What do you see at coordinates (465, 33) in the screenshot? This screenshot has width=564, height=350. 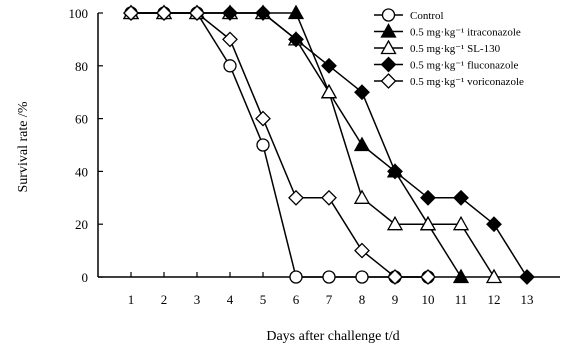 I see `legend-label: 0.5 mg·kg⁻¹ itraconazole` at bounding box center [465, 33].